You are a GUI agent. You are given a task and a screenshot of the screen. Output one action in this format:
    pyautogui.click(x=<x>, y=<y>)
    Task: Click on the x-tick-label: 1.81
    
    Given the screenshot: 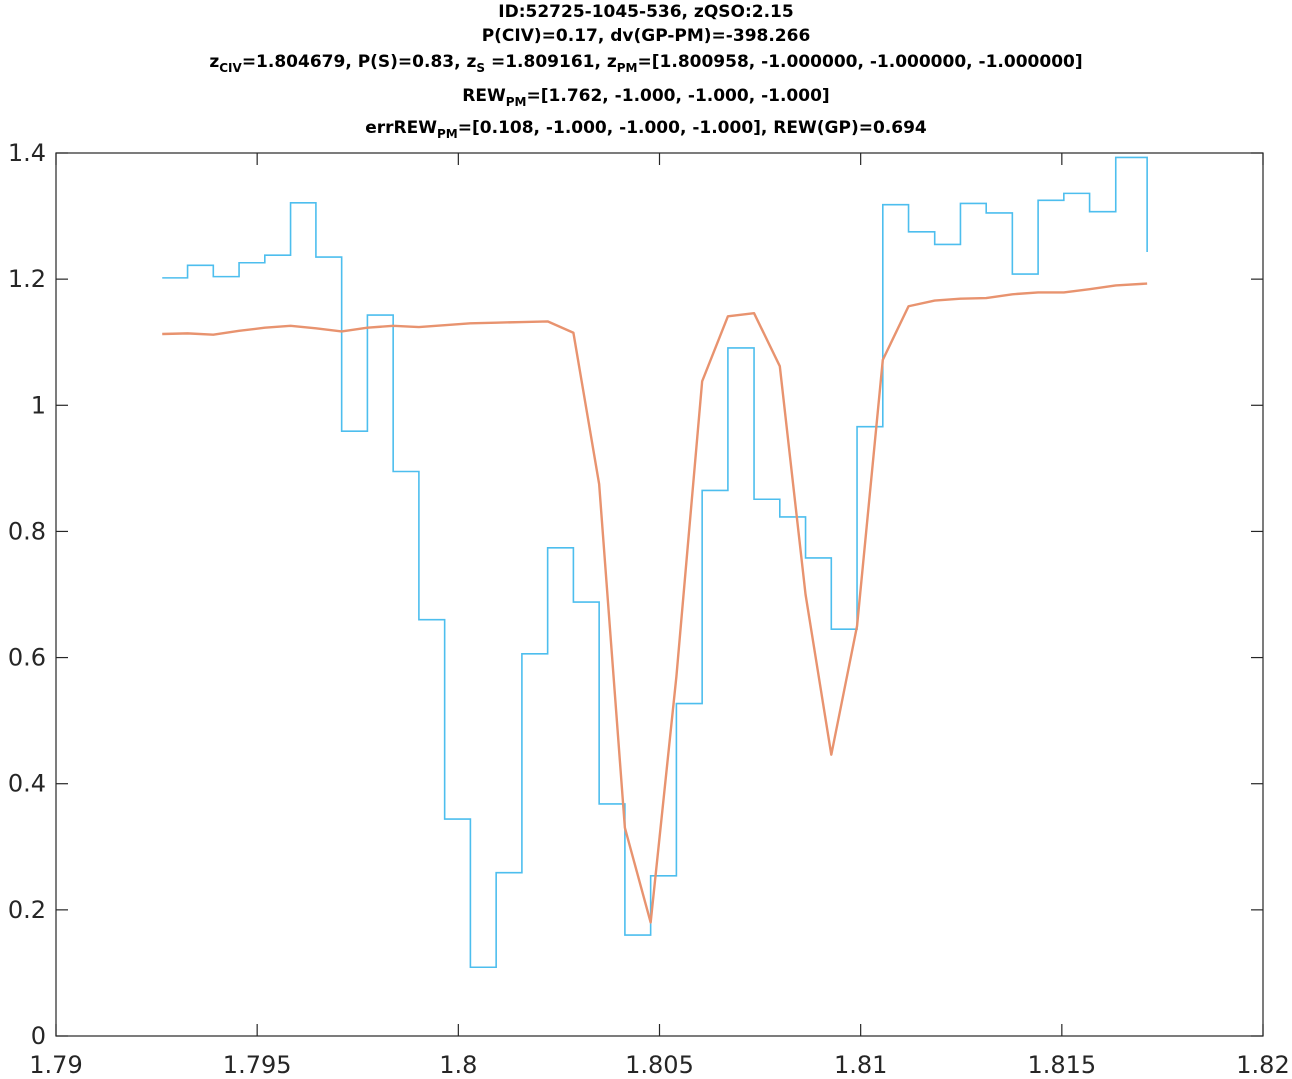 What is the action you would take?
    pyautogui.click(x=860, y=1065)
    